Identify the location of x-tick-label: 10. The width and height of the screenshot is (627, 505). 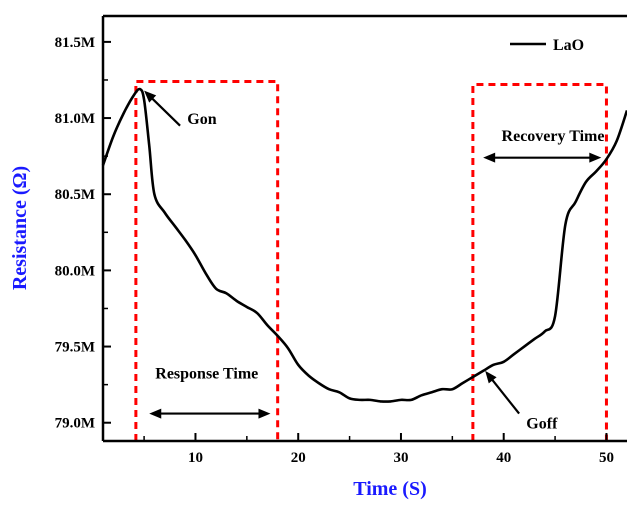
(195, 458).